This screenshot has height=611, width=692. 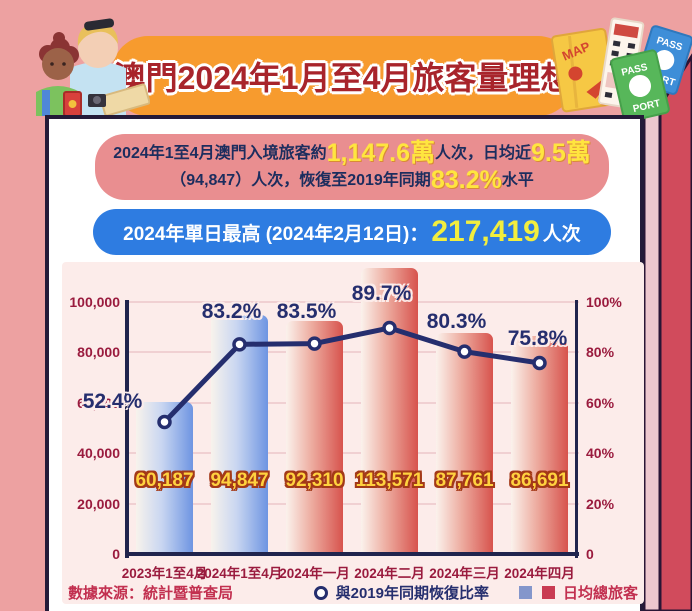 I want to click on summary-line-1: 2024年1至4月澳門入境旅客約1,147.6萬人次，日均近9.5萬, so click(x=352, y=152).